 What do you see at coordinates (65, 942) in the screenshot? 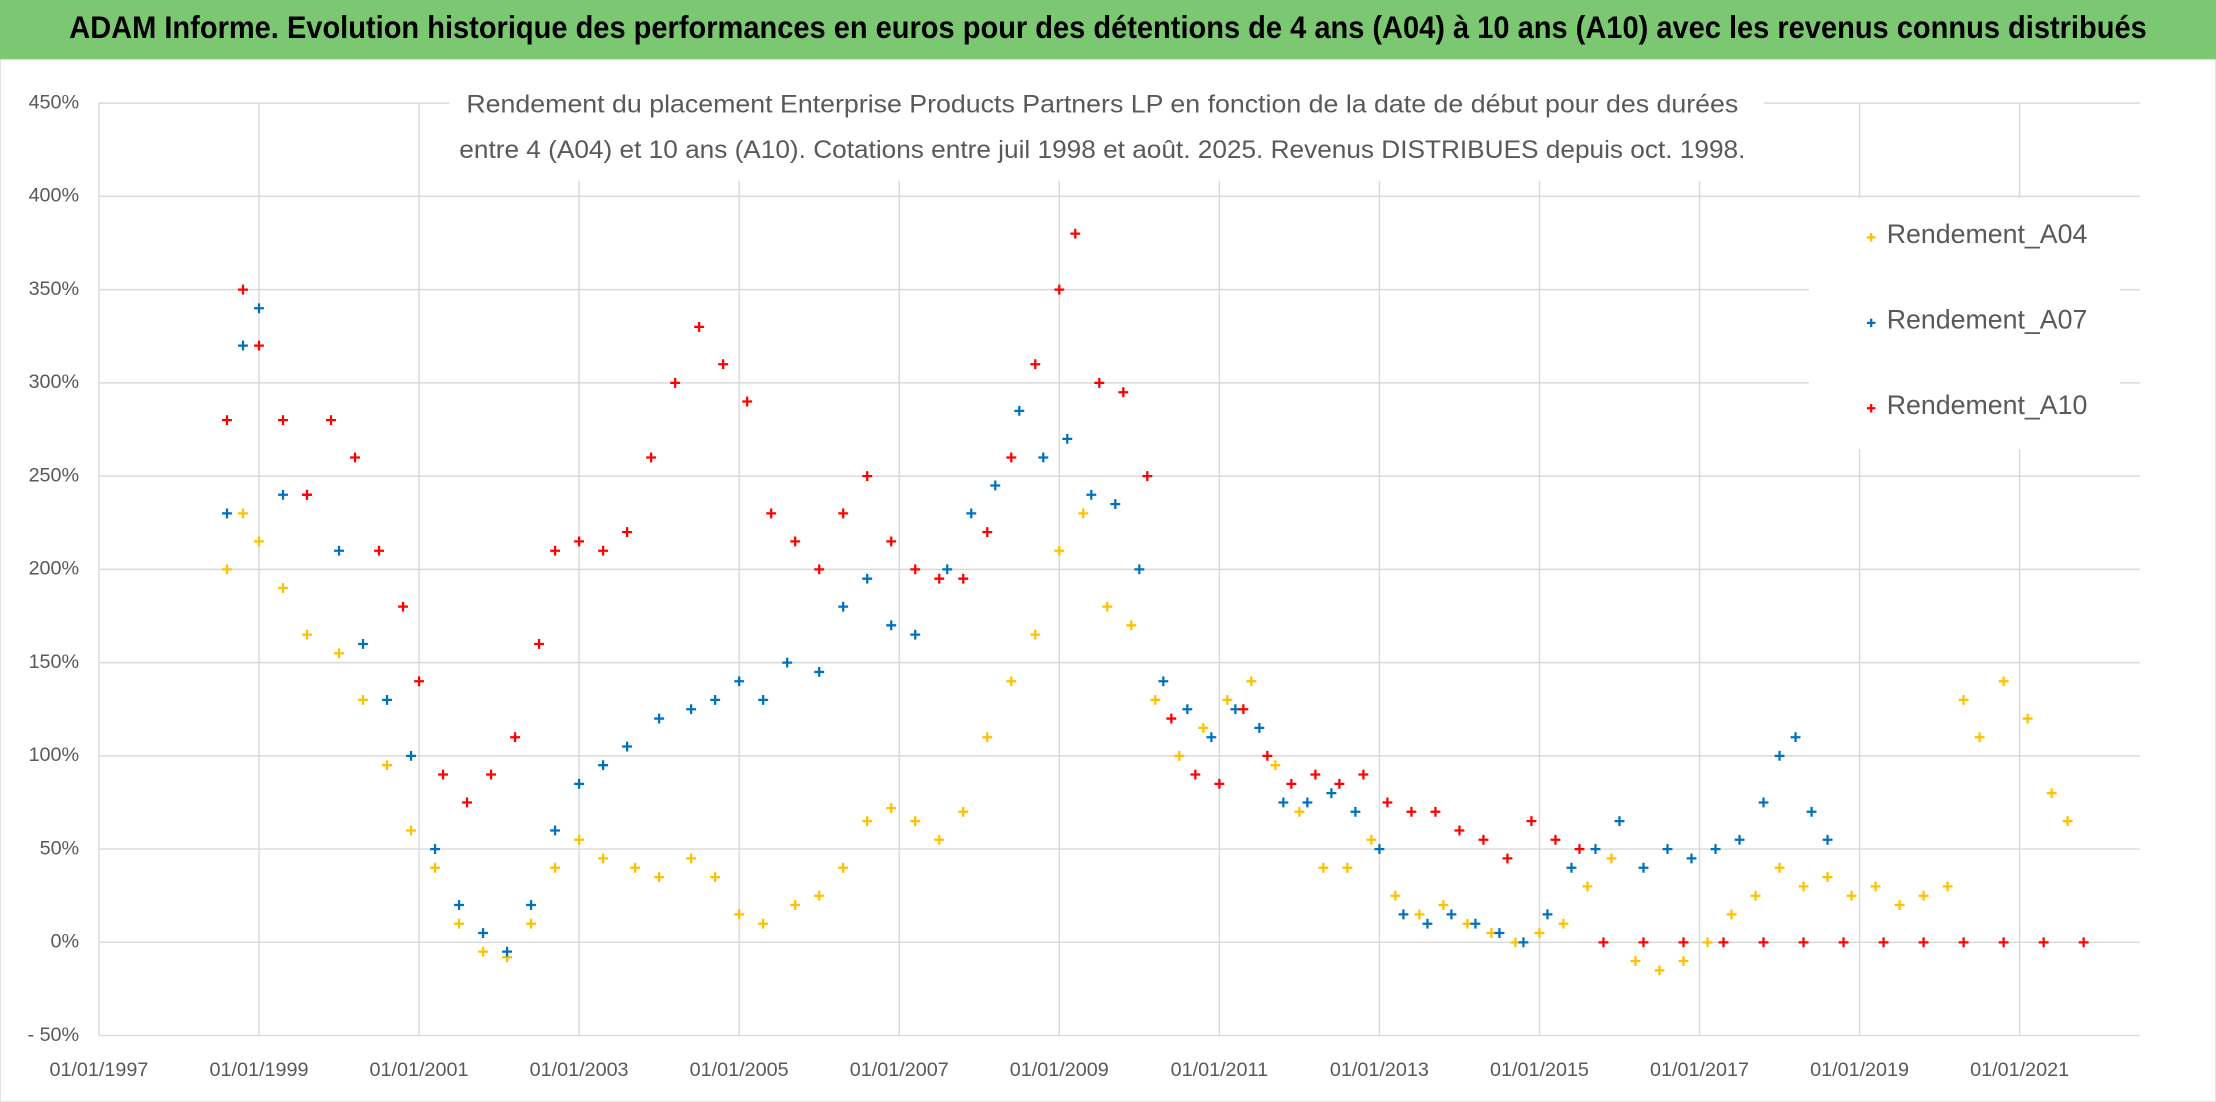
I see `y-tick-label: 0%` at bounding box center [65, 942].